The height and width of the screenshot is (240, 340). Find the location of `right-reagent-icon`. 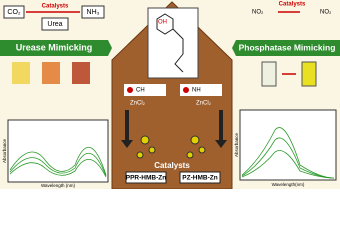

right-reagent-icon is located at coordinates (186, 90).